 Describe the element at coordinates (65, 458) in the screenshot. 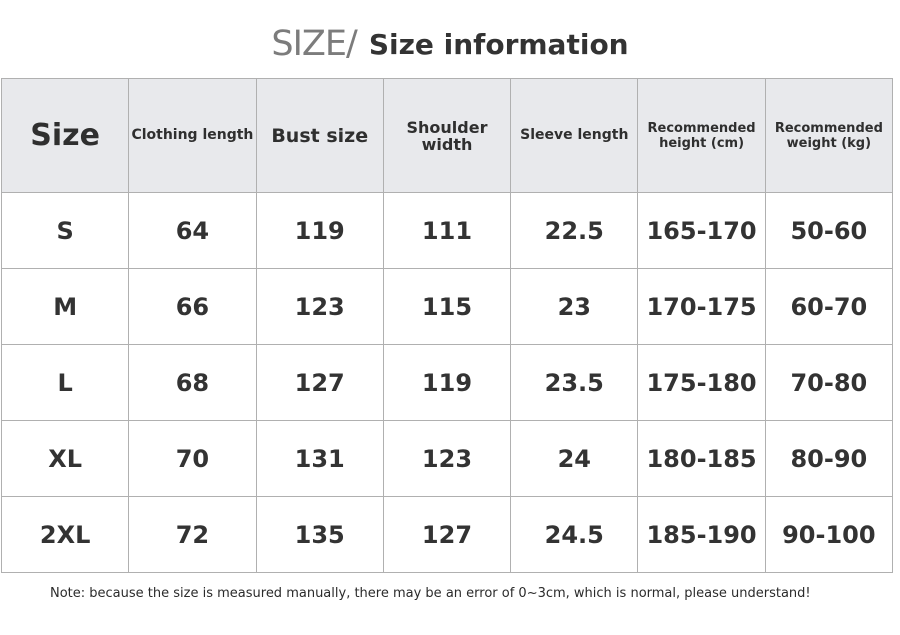

I see `cell-size: XL` at that location.